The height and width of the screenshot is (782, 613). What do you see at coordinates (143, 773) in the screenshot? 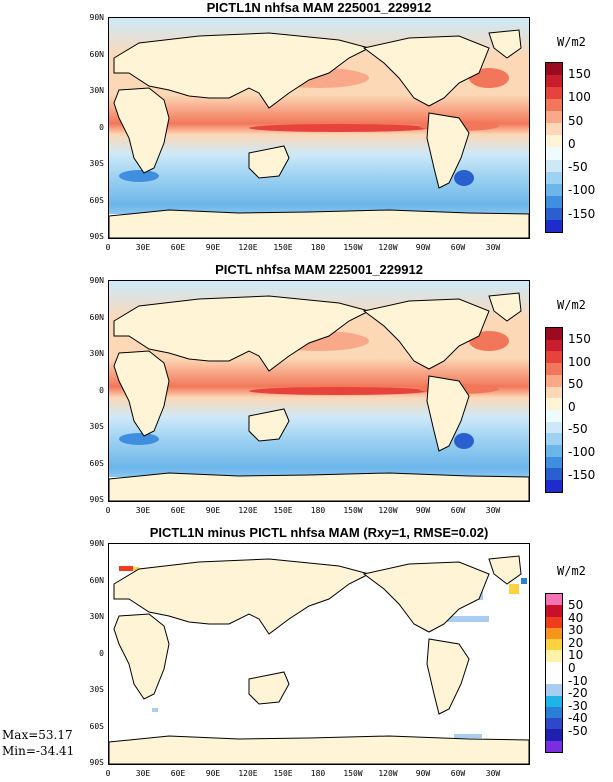
I see `longitude-label: 30E` at bounding box center [143, 773].